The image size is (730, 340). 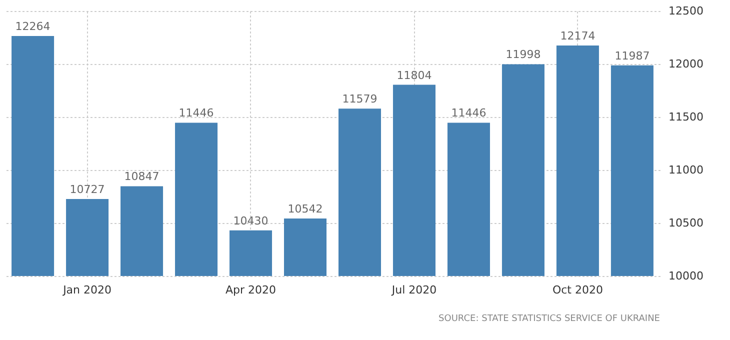 What do you see at coordinates (686, 11) in the screenshot?
I see `y-tick-label: 12500` at bounding box center [686, 11].